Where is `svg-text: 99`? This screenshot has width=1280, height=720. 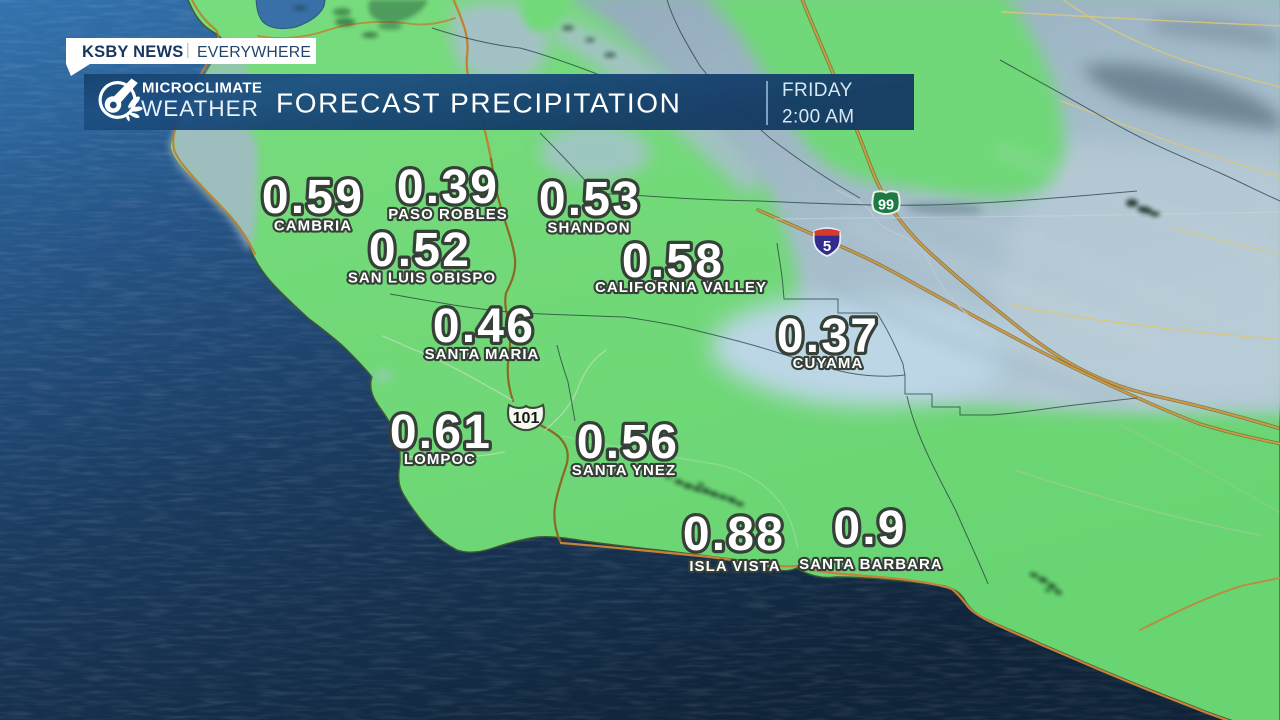 svg-text: 99 is located at coordinates (886, 206).